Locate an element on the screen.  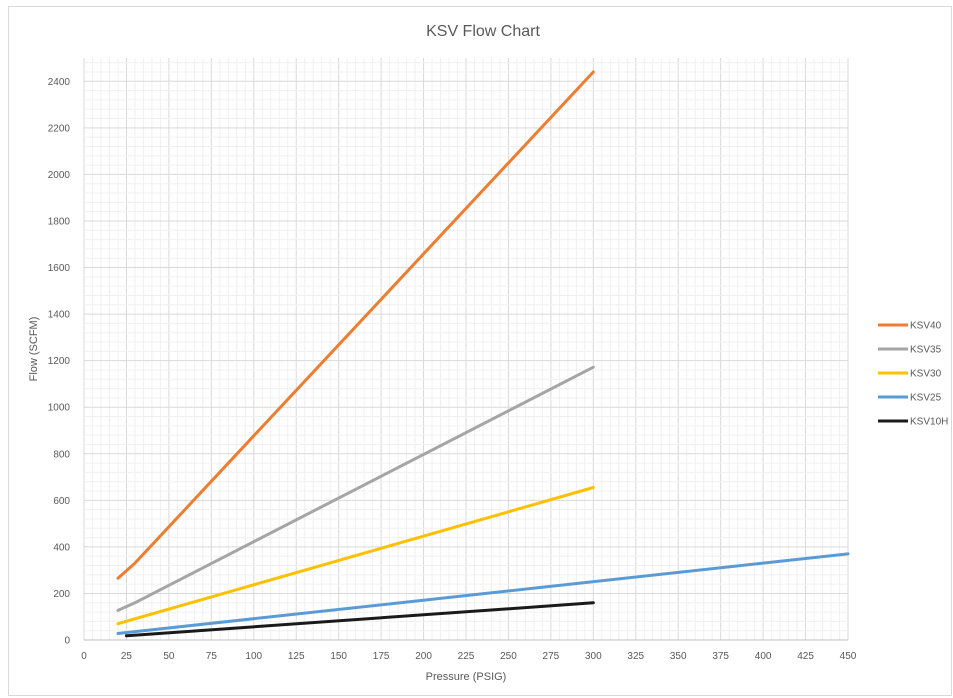
y-tick-label: 1000 is located at coordinates (59, 408).